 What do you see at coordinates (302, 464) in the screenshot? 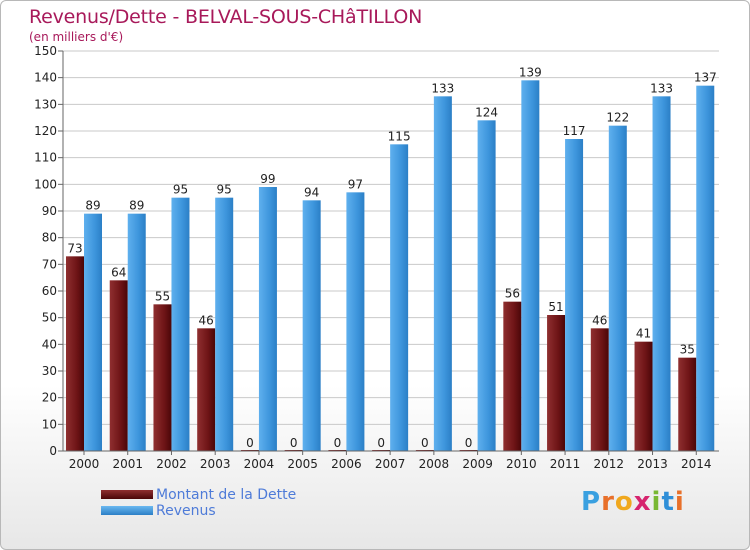
I see `x-tick-label: 2005` at bounding box center [302, 464].